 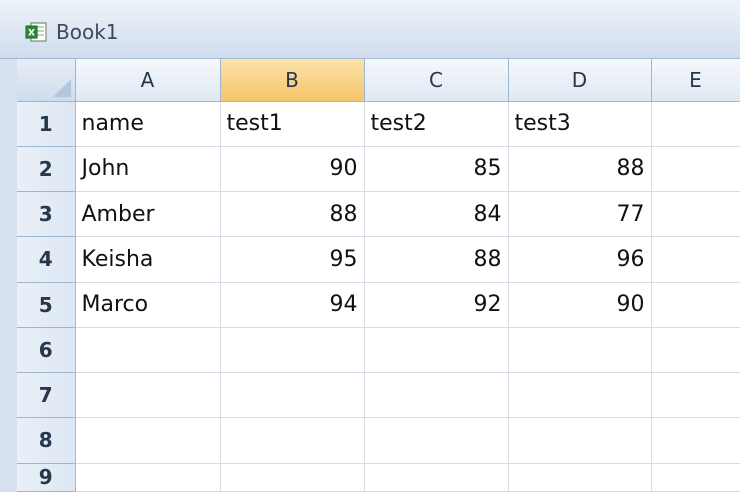 What do you see at coordinates (46, 169) in the screenshot?
I see `row-header-2: 2` at bounding box center [46, 169].